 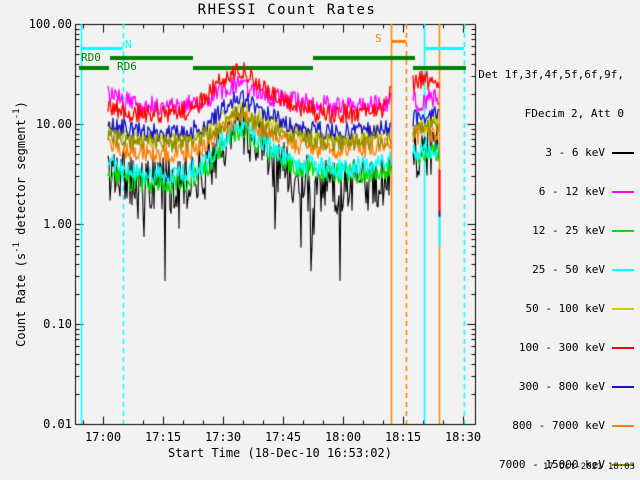 What do you see at coordinates (378, 38) in the screenshot?
I see `saa-flag-label: S` at bounding box center [378, 38].